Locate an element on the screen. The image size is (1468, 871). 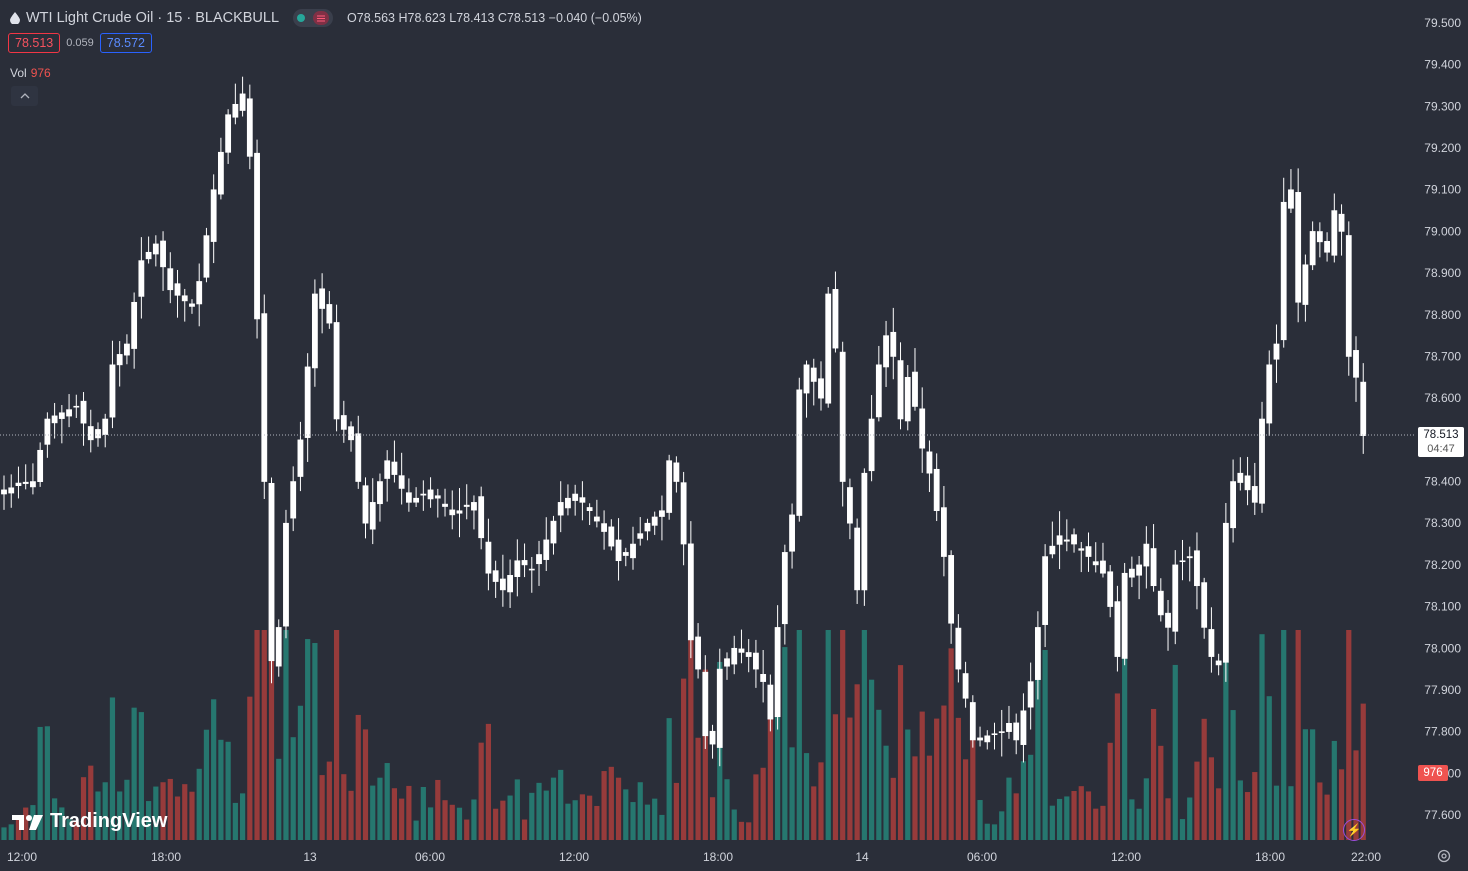
tradingview-logo: TradingView is located at coordinates (89, 821).